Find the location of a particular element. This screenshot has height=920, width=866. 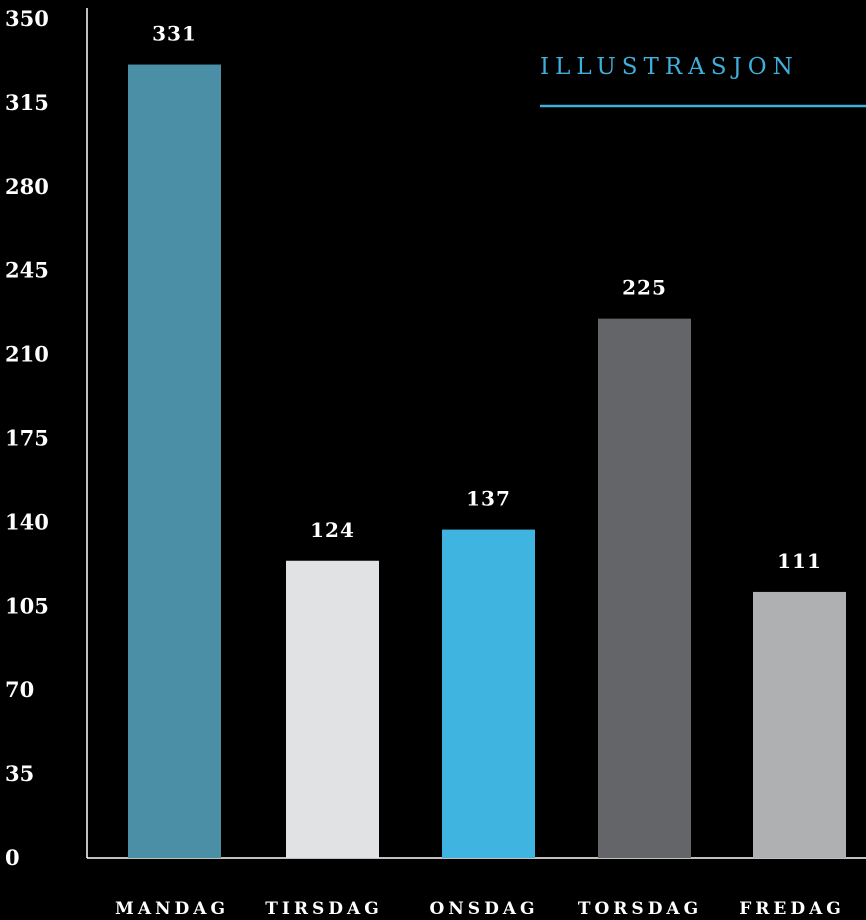

y-tick-label: 140 is located at coordinates (27, 521).